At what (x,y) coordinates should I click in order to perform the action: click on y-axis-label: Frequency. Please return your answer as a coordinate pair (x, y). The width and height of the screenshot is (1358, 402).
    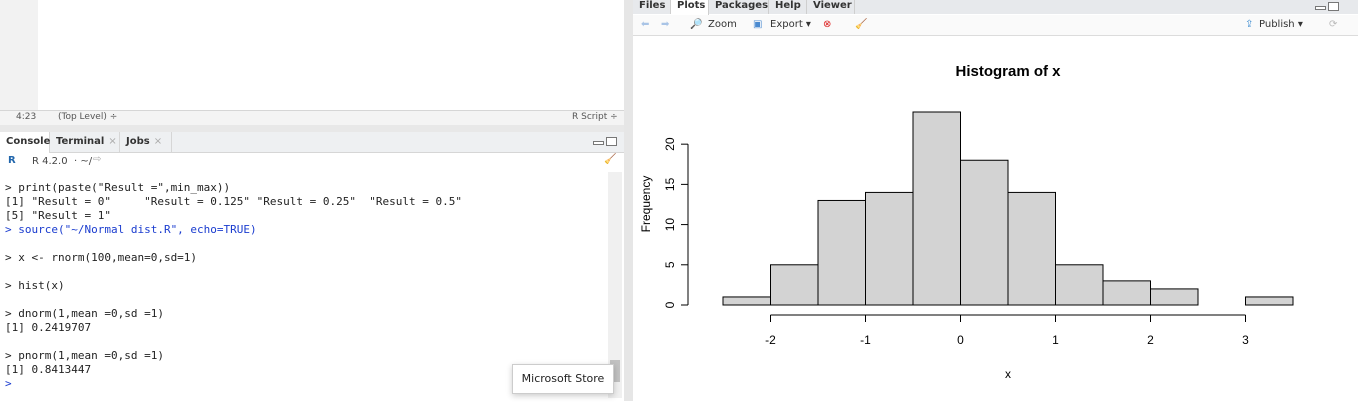
    Looking at the image, I should click on (646, 204).